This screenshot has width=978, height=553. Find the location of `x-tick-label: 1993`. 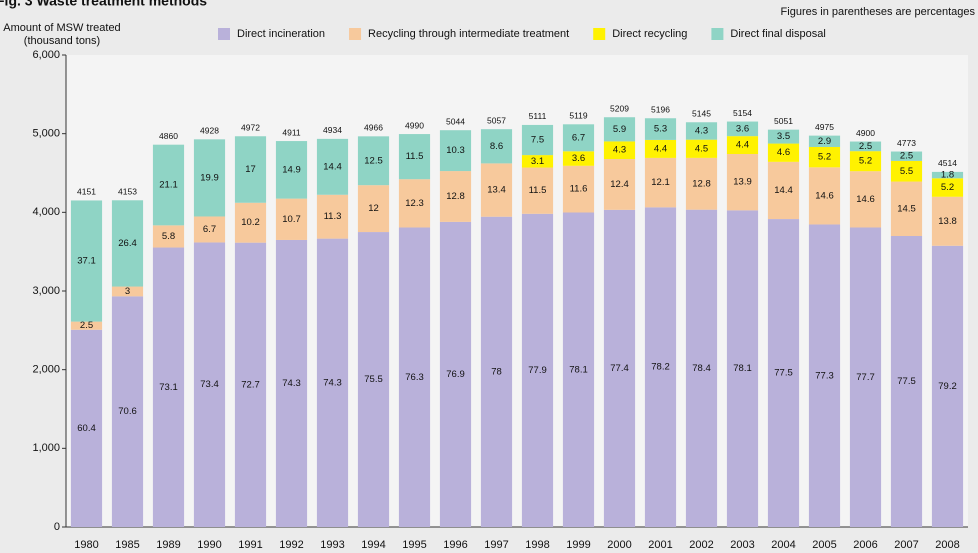

x-tick-label: 1993 is located at coordinates (332, 545).